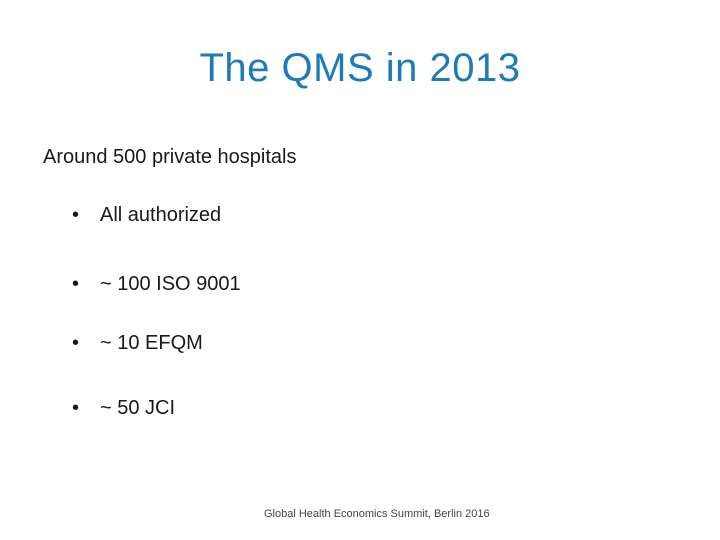 The height and width of the screenshot is (540, 720). Describe the element at coordinates (170, 157) in the screenshot. I see `intro-text: Around 500 private hospitals` at that location.